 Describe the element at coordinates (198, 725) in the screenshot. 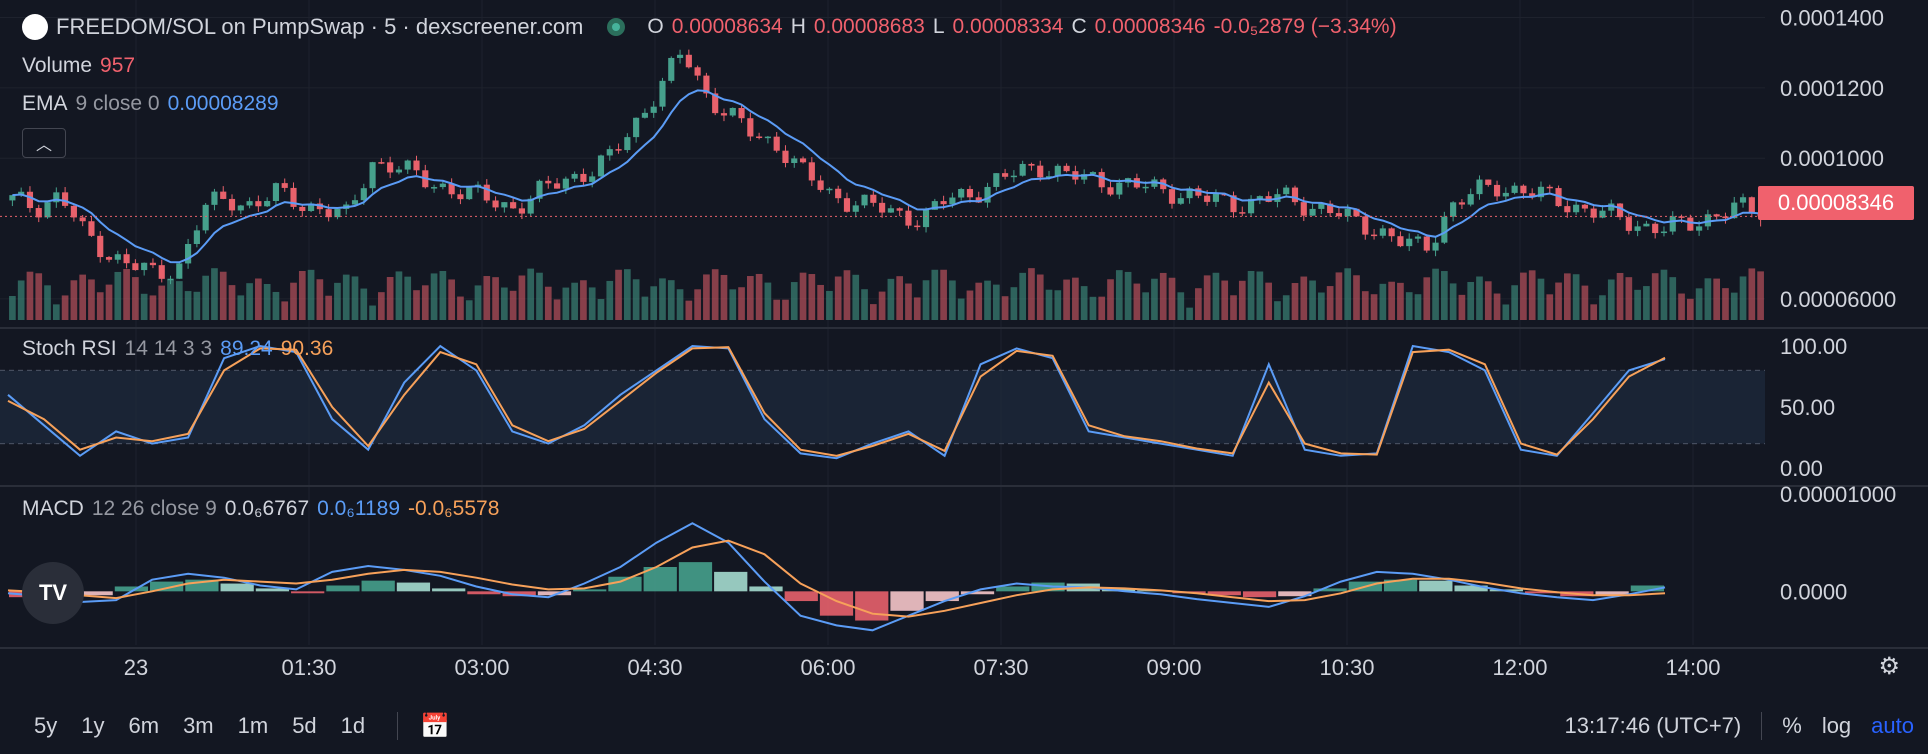

I see `timeframe-3m: 3m` at that location.